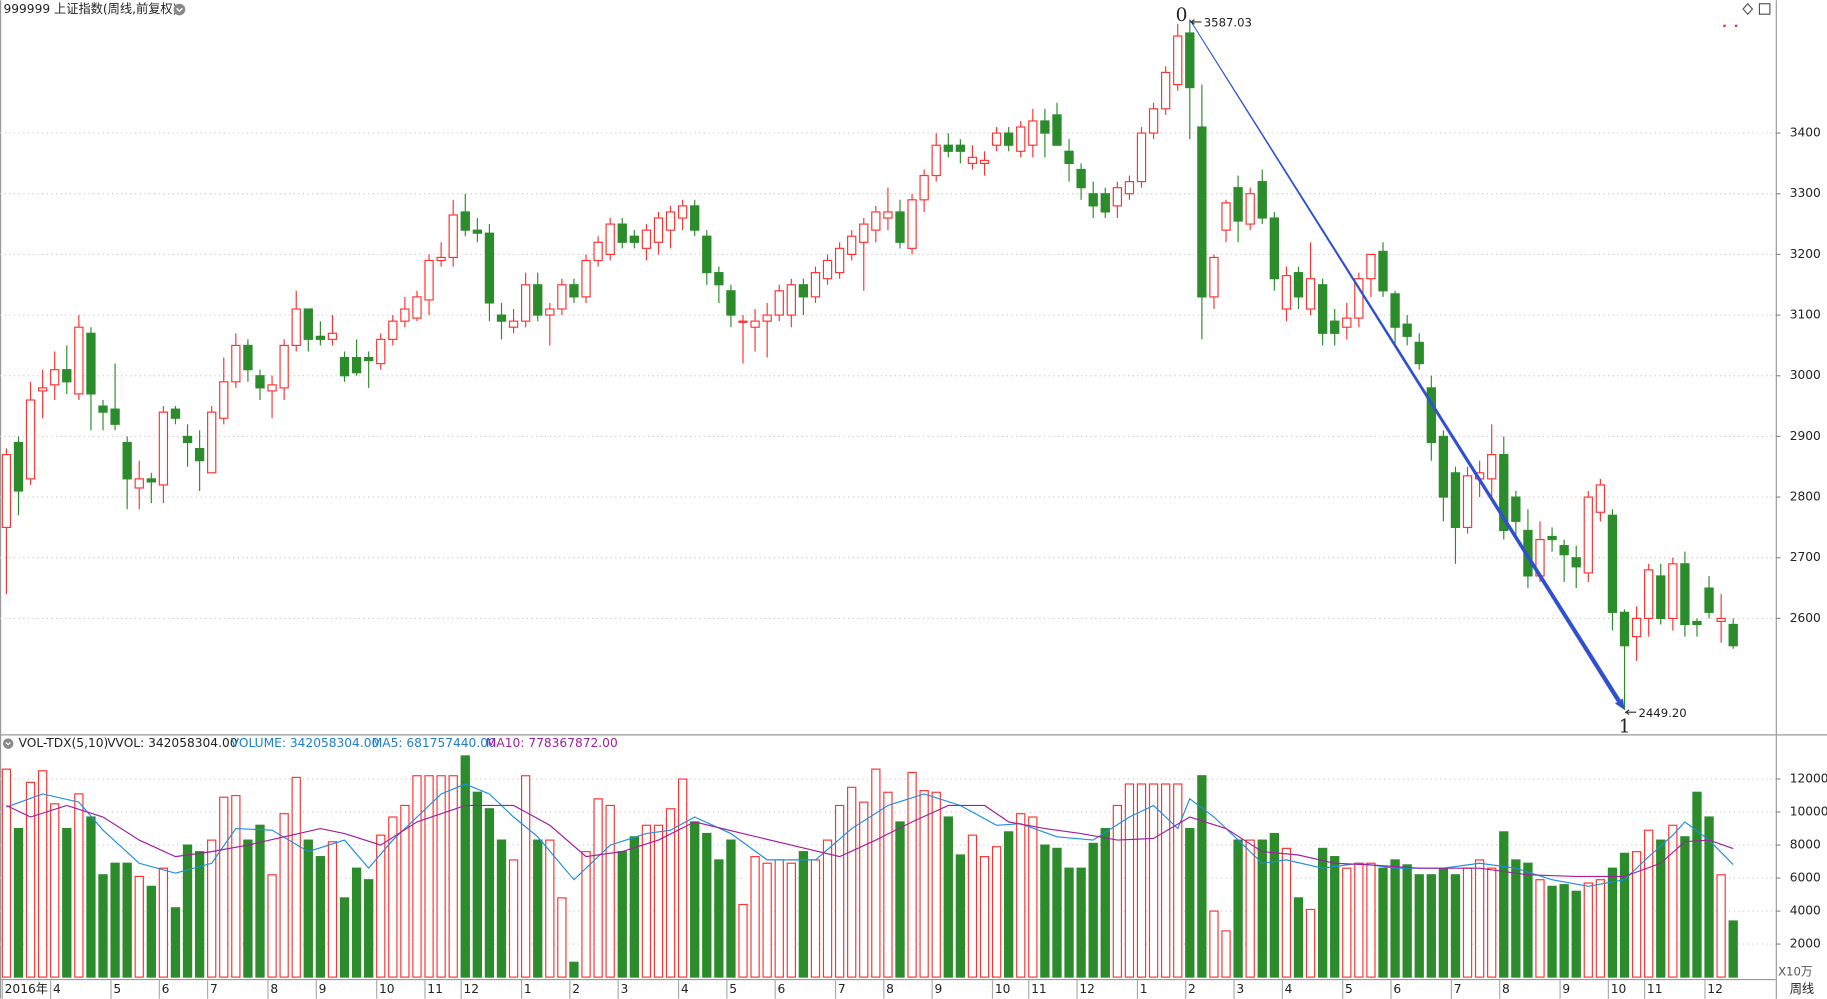  I want to click on indicator-menu-icon, so click(8, 743).